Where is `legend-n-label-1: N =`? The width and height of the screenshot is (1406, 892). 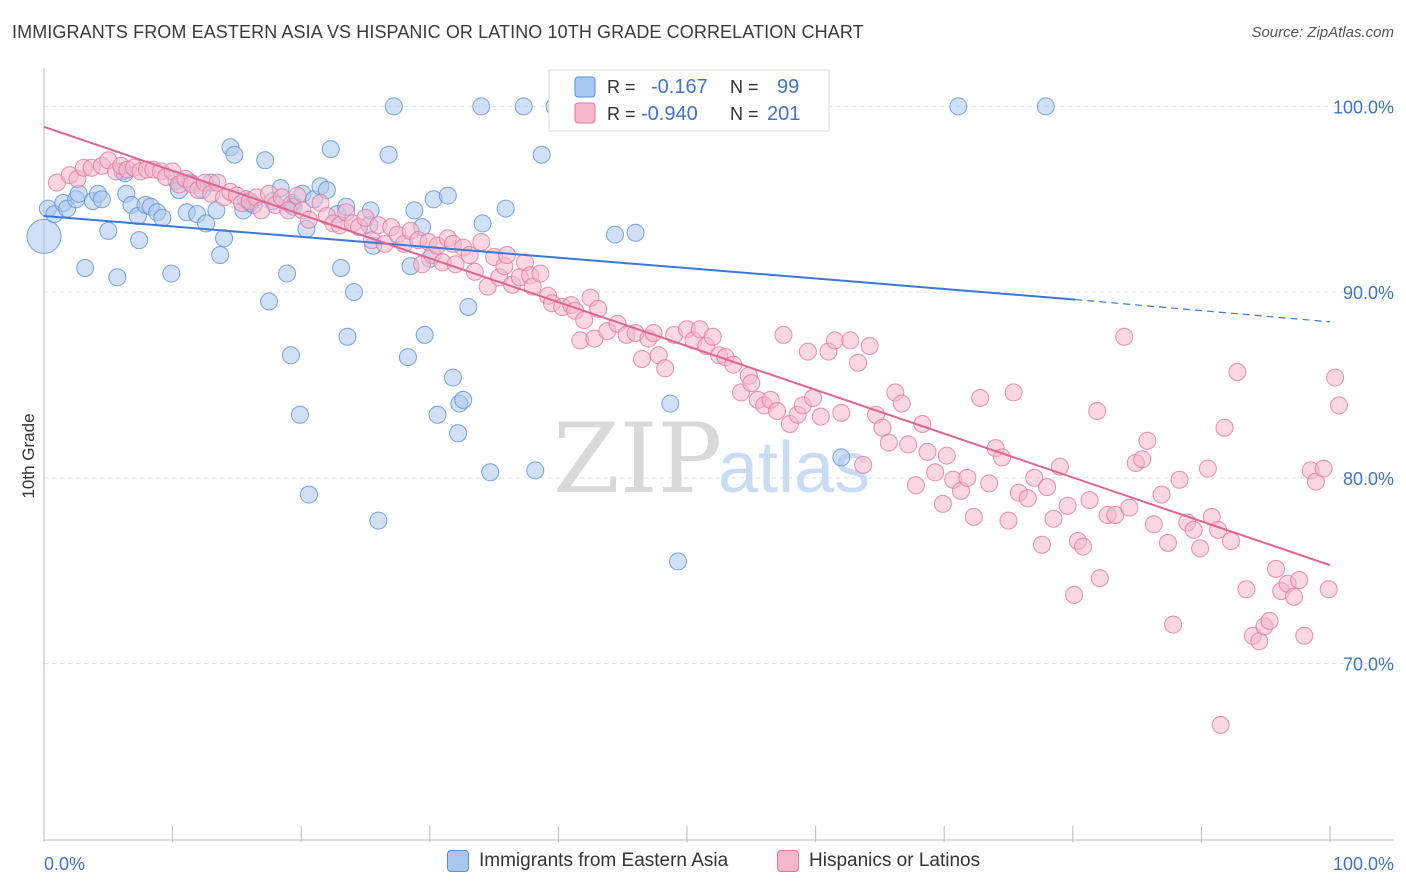 legend-n-label-1: N = is located at coordinates (744, 87).